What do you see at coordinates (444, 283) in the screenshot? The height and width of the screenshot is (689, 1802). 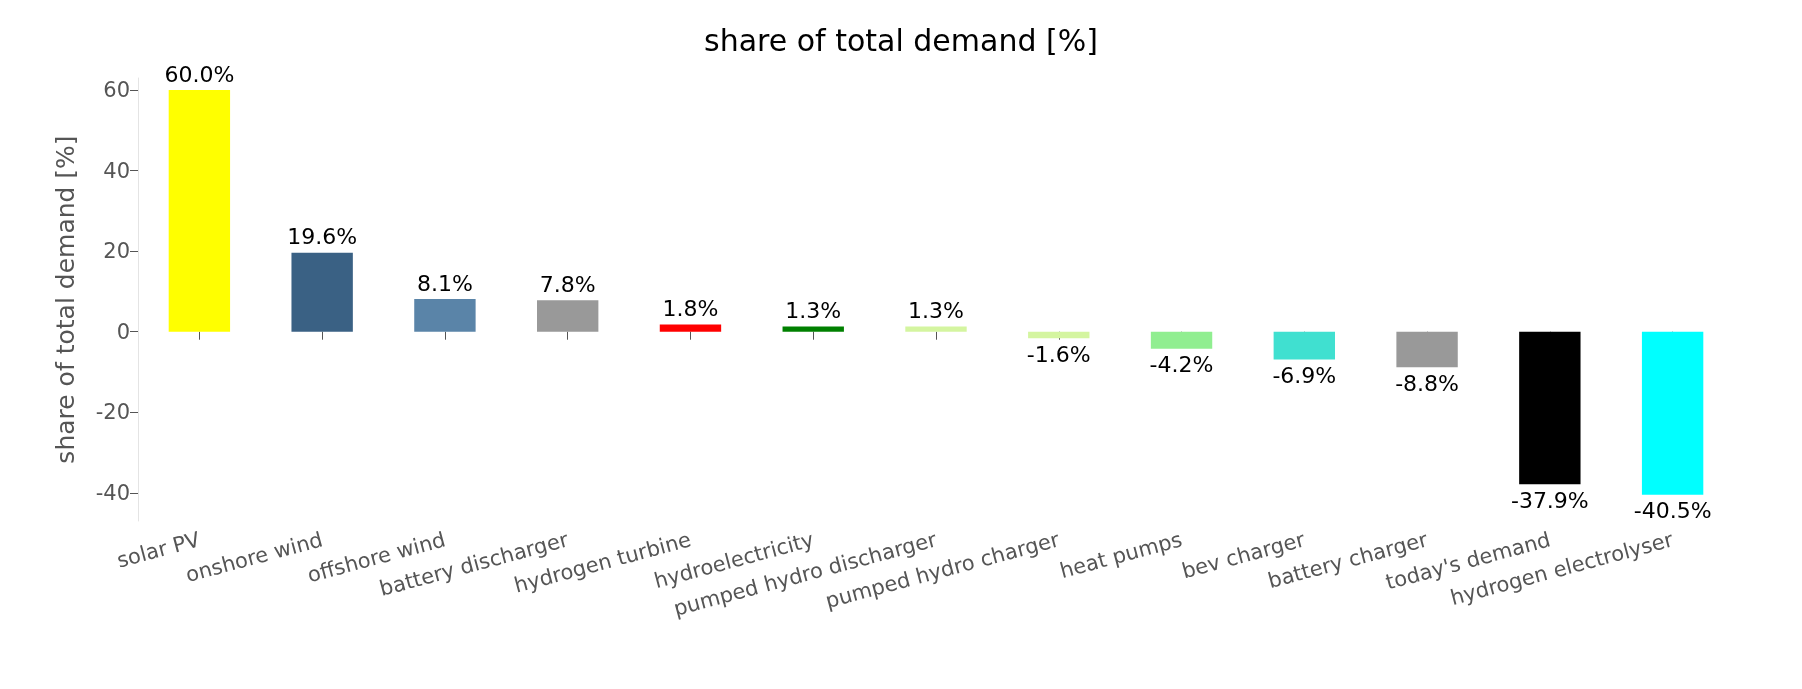 I see `data-label: 8.1%` at bounding box center [444, 283].